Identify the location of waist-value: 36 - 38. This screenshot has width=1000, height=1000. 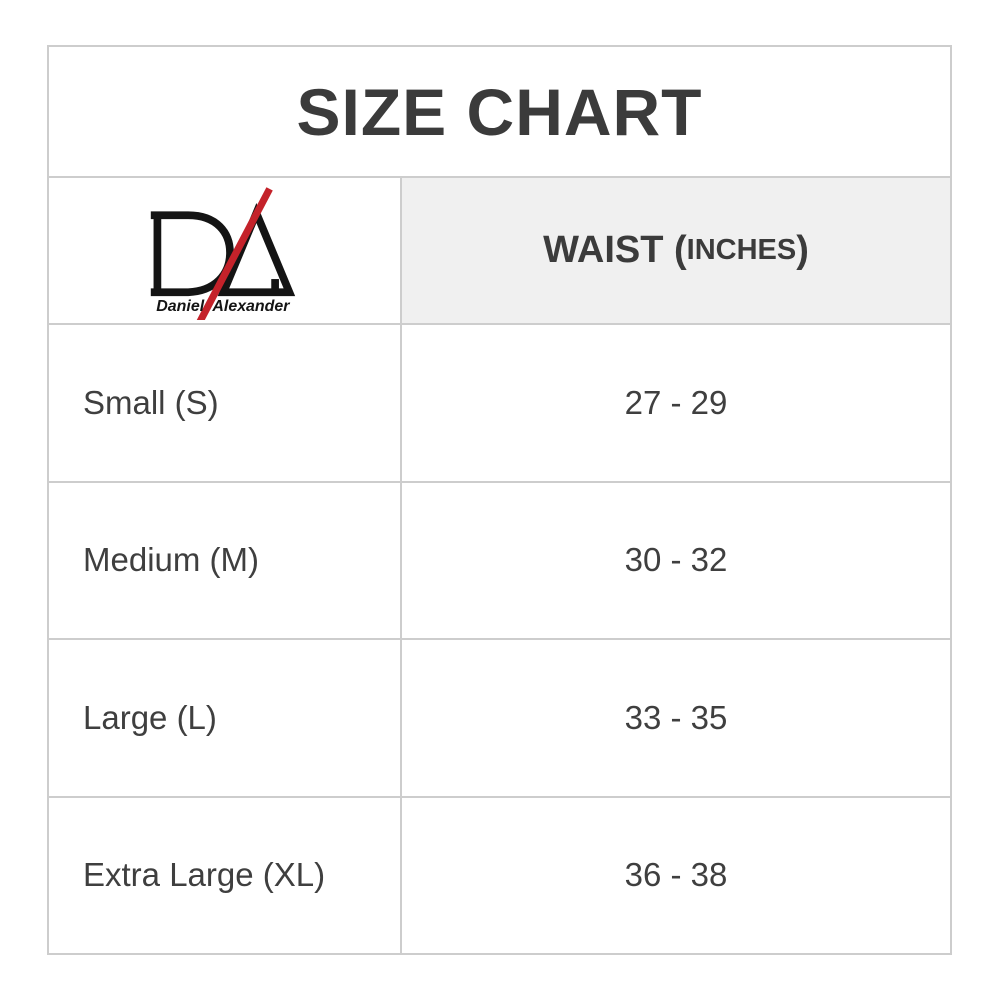
(676, 875).